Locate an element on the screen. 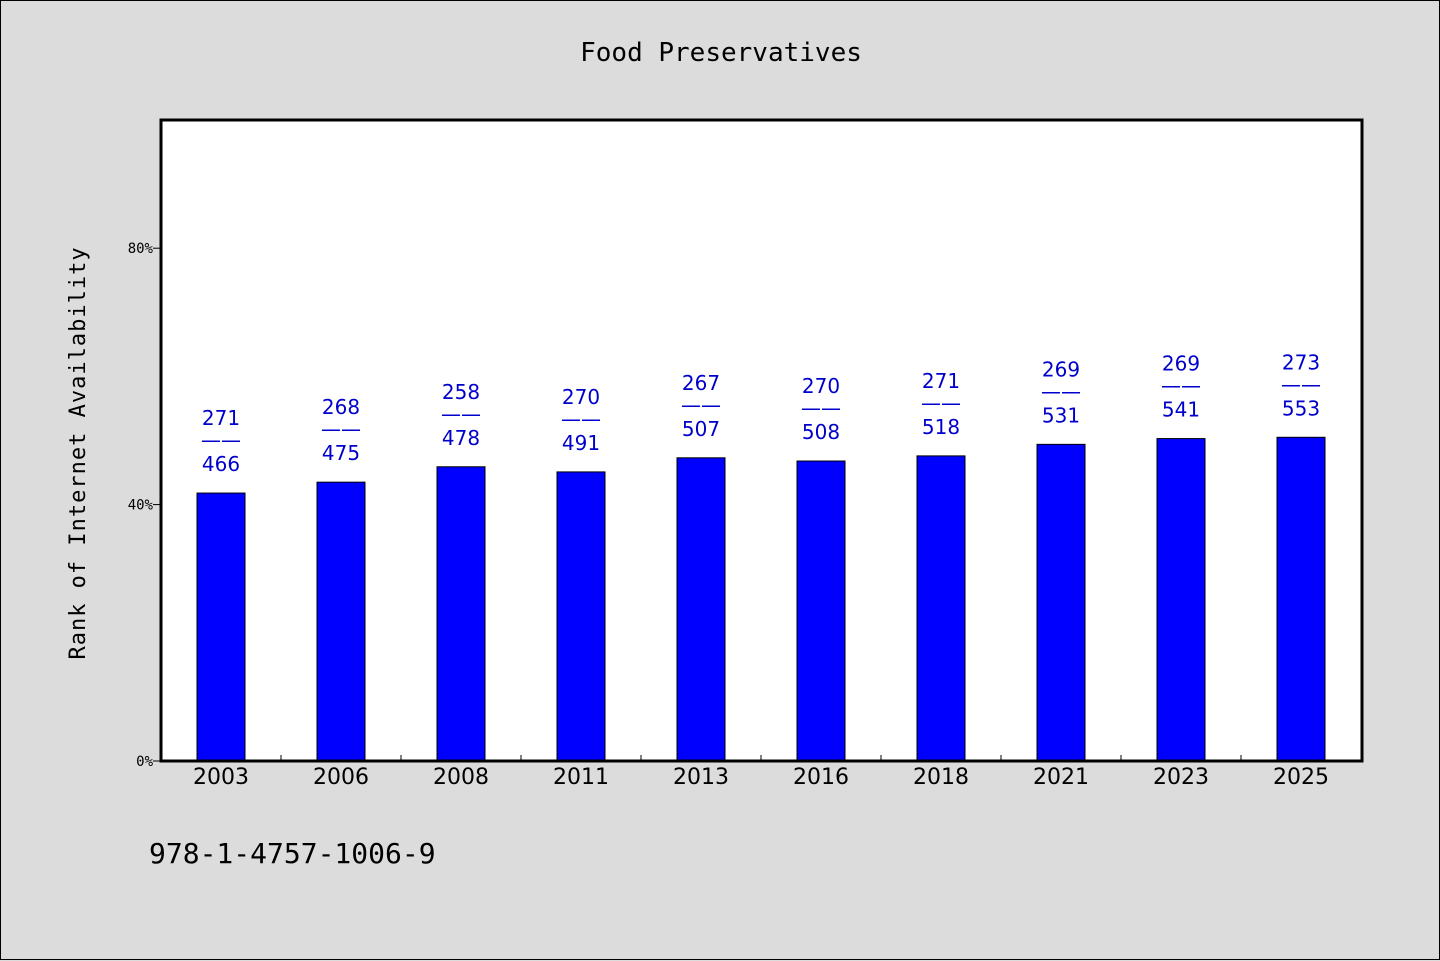 Image resolution: width=1440 pixels, height=961 pixels. chart-title: Food Preservatives is located at coordinates (721, 53).